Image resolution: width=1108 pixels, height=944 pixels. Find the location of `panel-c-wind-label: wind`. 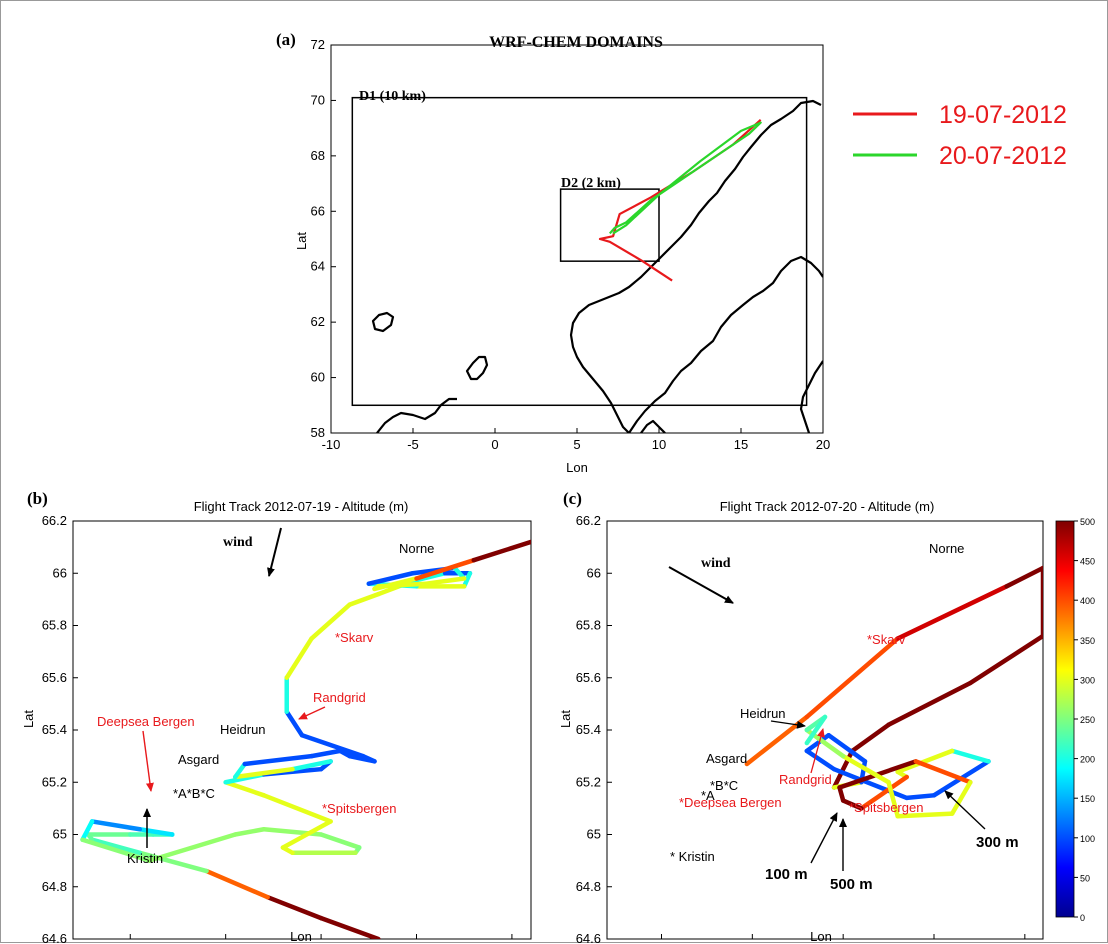

panel-c-wind-label: wind is located at coordinates (716, 563).